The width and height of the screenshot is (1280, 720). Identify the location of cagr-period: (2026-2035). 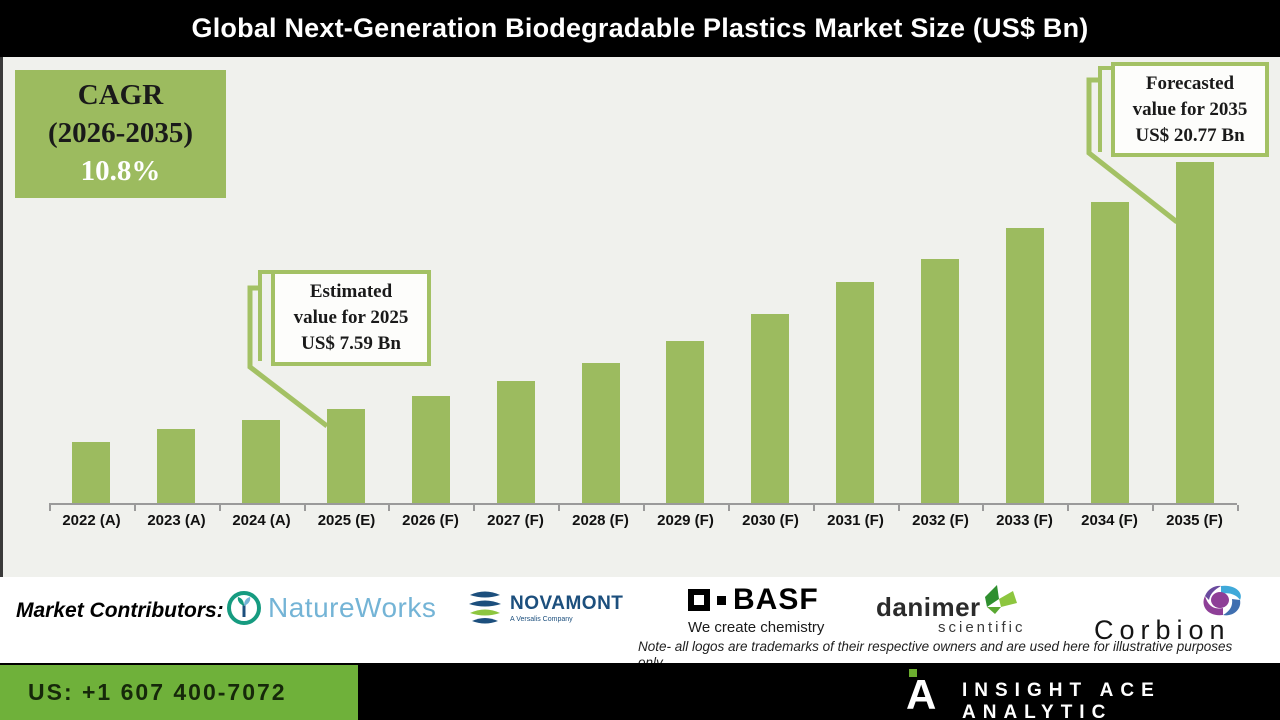
(120, 133).